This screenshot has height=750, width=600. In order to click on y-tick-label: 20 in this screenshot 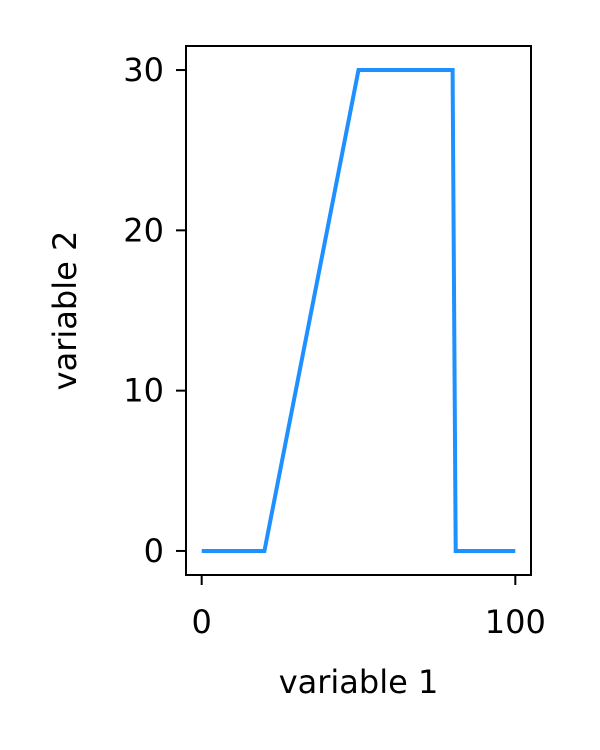, I will do `click(143, 230)`.